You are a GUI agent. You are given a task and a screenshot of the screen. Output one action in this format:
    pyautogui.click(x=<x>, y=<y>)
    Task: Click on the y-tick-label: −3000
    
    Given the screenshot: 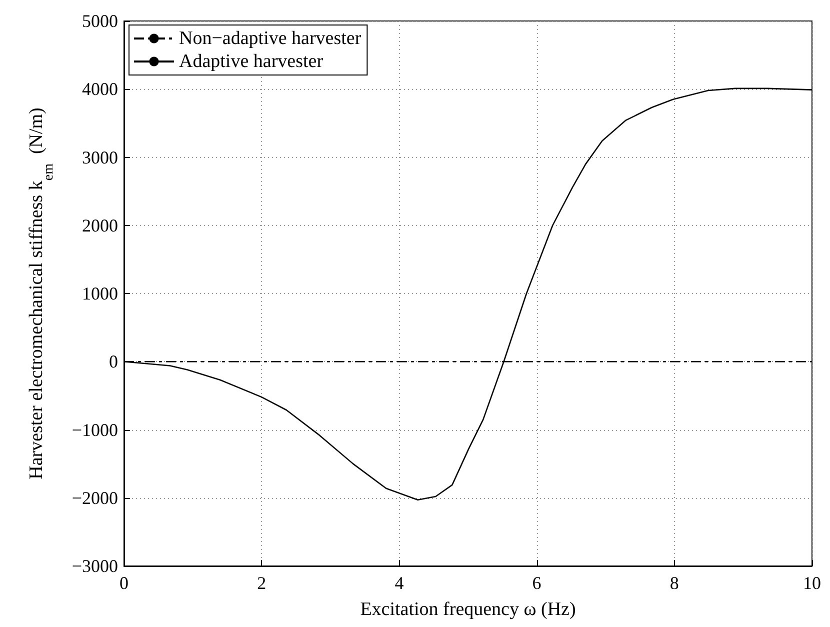 What is the action you would take?
    pyautogui.click(x=95, y=566)
    